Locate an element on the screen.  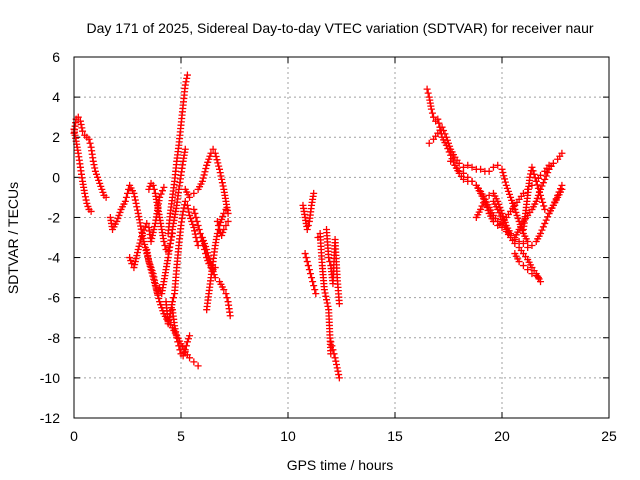
y-tick-label: -6 is located at coordinates (54, 298).